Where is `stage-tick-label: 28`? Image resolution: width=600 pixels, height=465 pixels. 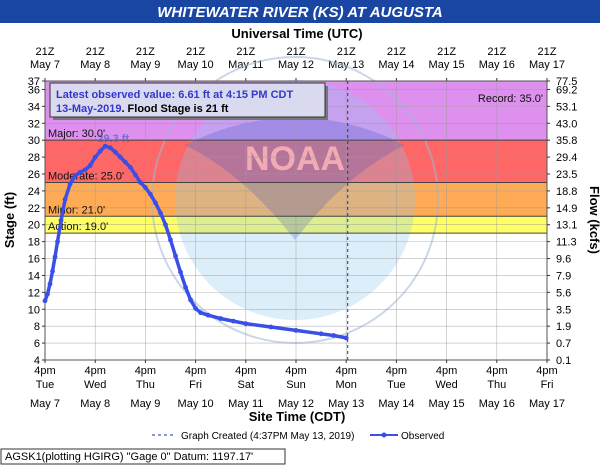 stage-tick-label: 28 is located at coordinates (34, 158).